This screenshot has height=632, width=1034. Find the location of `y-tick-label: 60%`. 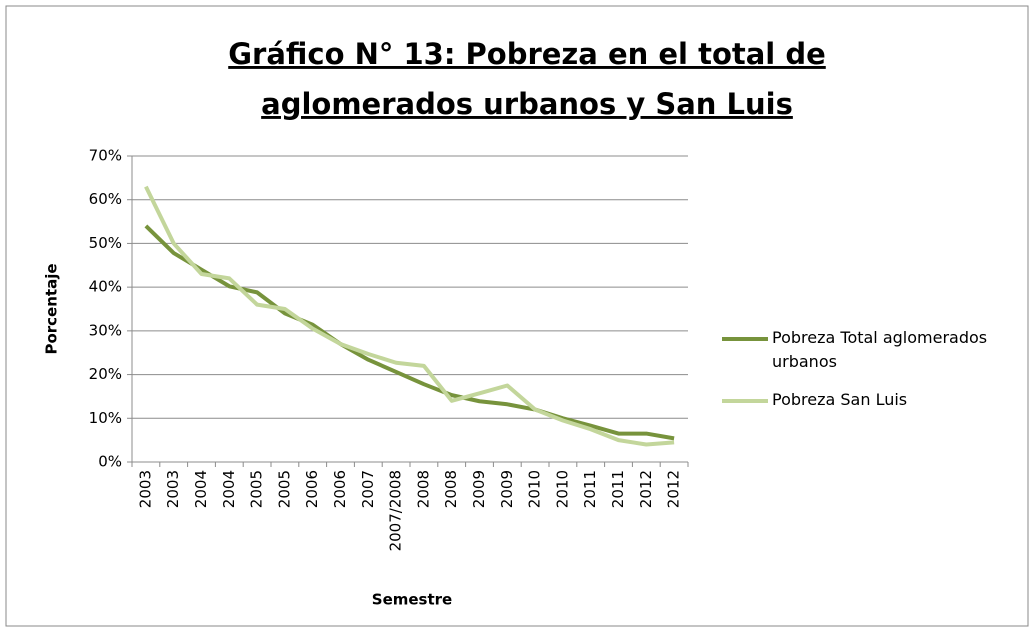

y-tick-label: 60% is located at coordinates (105, 199).